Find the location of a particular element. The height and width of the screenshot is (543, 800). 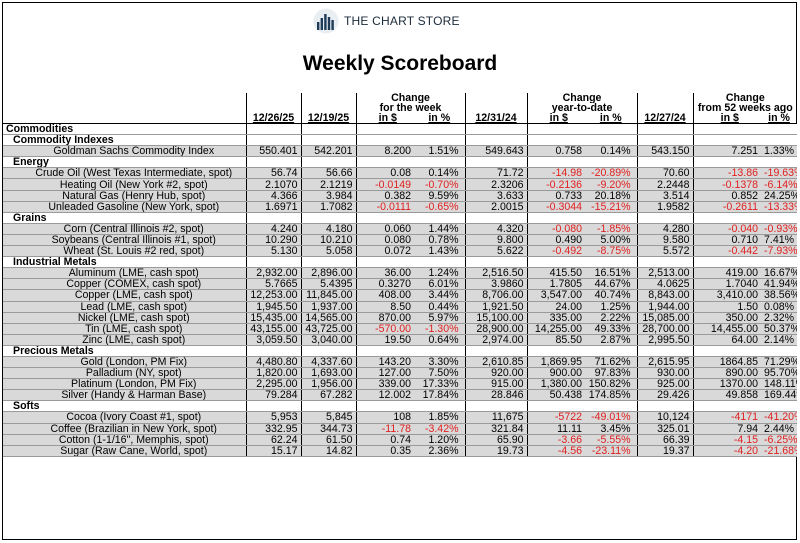

table-cell: 5,953 is located at coordinates (273, 417).